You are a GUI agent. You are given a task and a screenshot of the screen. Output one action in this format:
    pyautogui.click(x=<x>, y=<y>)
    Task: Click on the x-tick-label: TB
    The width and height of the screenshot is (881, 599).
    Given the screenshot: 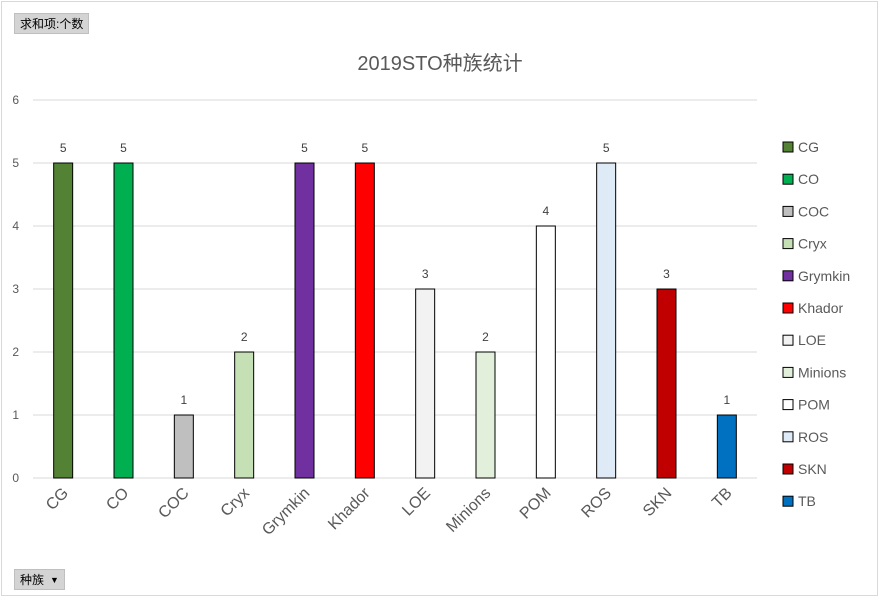 What is the action you would take?
    pyautogui.click(x=722, y=498)
    